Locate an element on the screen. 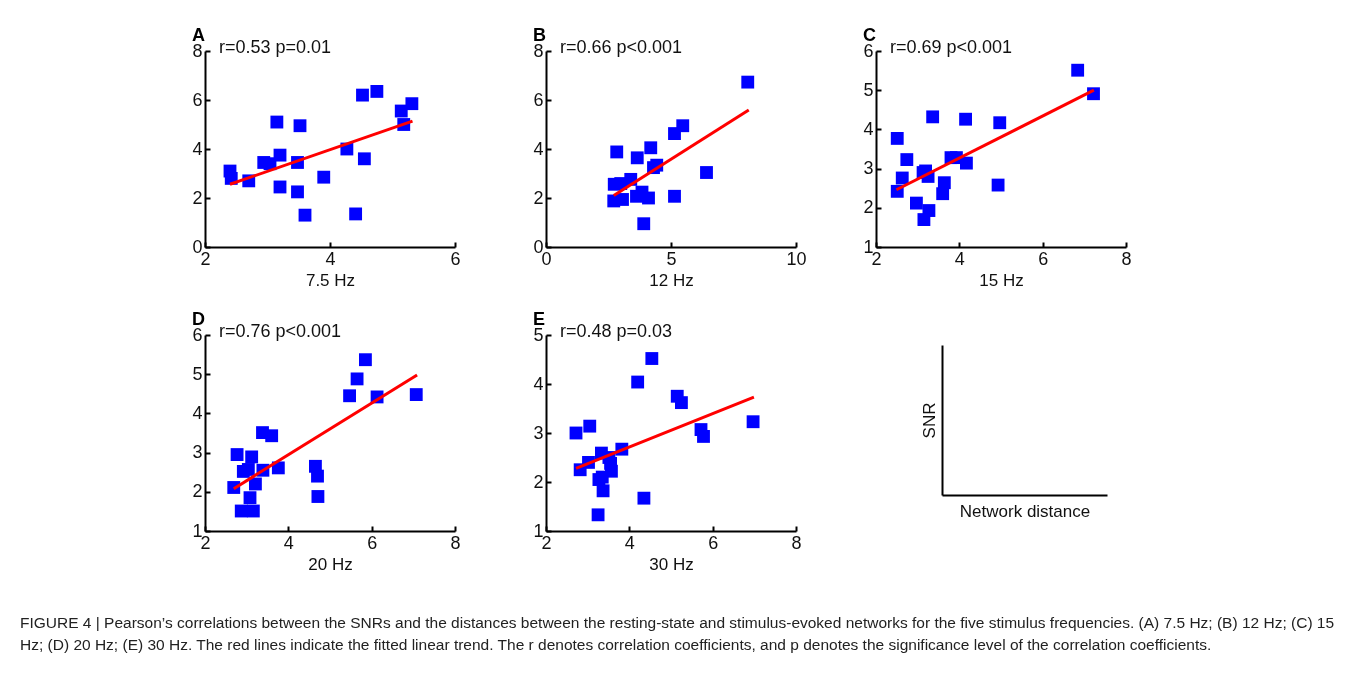 The width and height of the screenshot is (1358, 693). annotation: r=0.66 p<0.001 is located at coordinates (621, 47).